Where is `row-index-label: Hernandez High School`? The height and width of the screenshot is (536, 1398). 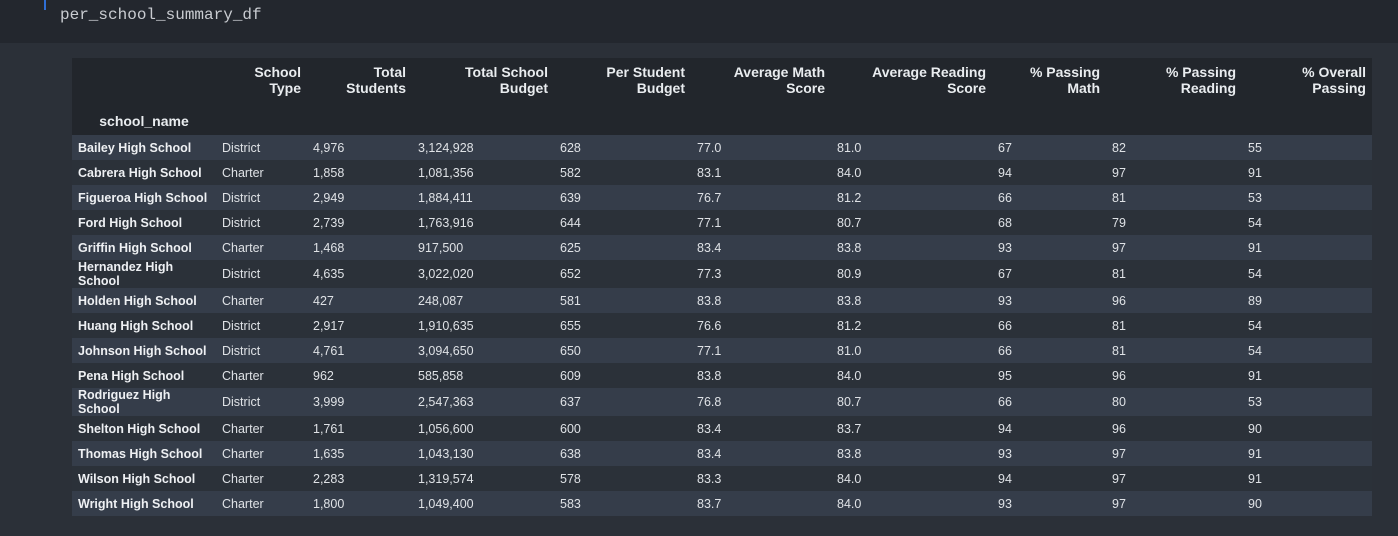 row-index-label: Hernandez High School is located at coordinates (126, 274).